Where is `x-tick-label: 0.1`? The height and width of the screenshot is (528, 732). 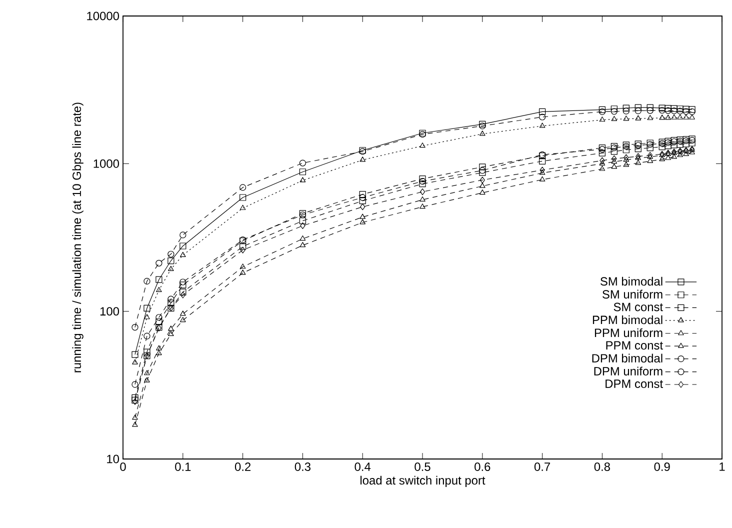
x-tick-label: 0.1 is located at coordinates (183, 466).